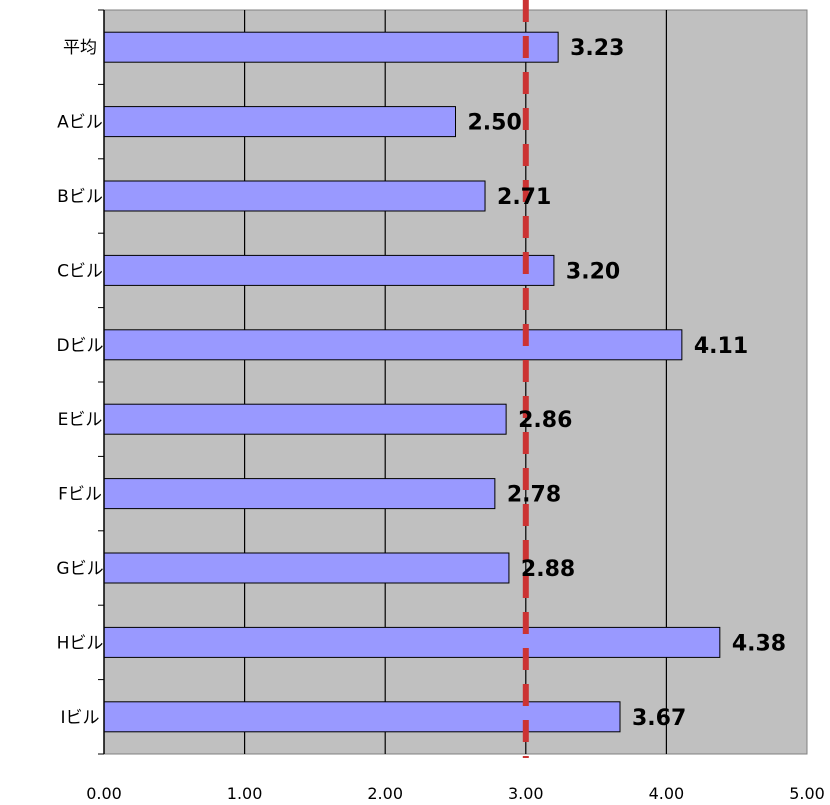  I want to click on category-label: Fビル, so click(80, 495).